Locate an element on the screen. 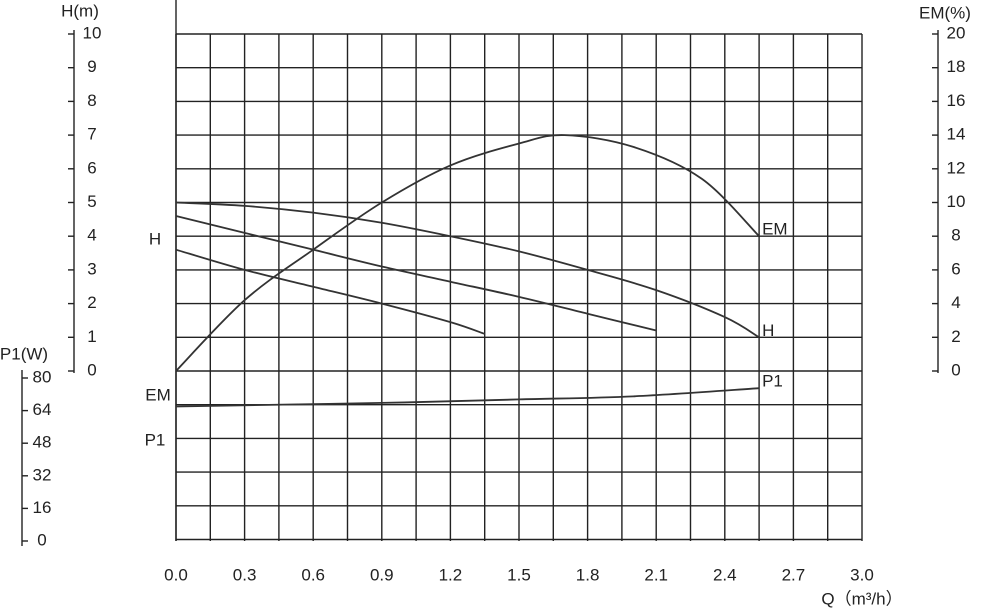 This screenshot has width=983, height=611. y-tick-label: 0 is located at coordinates (91, 369).